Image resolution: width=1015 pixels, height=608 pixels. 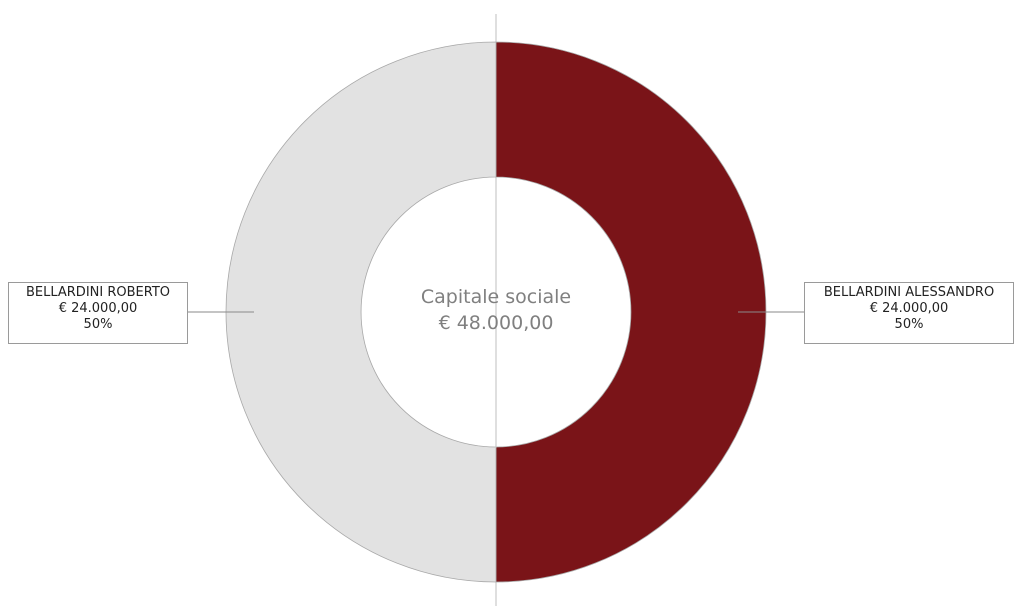 I want to click on slice-label-alessandro: BELLARDINI ALESSANDRO € 24.000,00 50%, so click(x=909, y=313).